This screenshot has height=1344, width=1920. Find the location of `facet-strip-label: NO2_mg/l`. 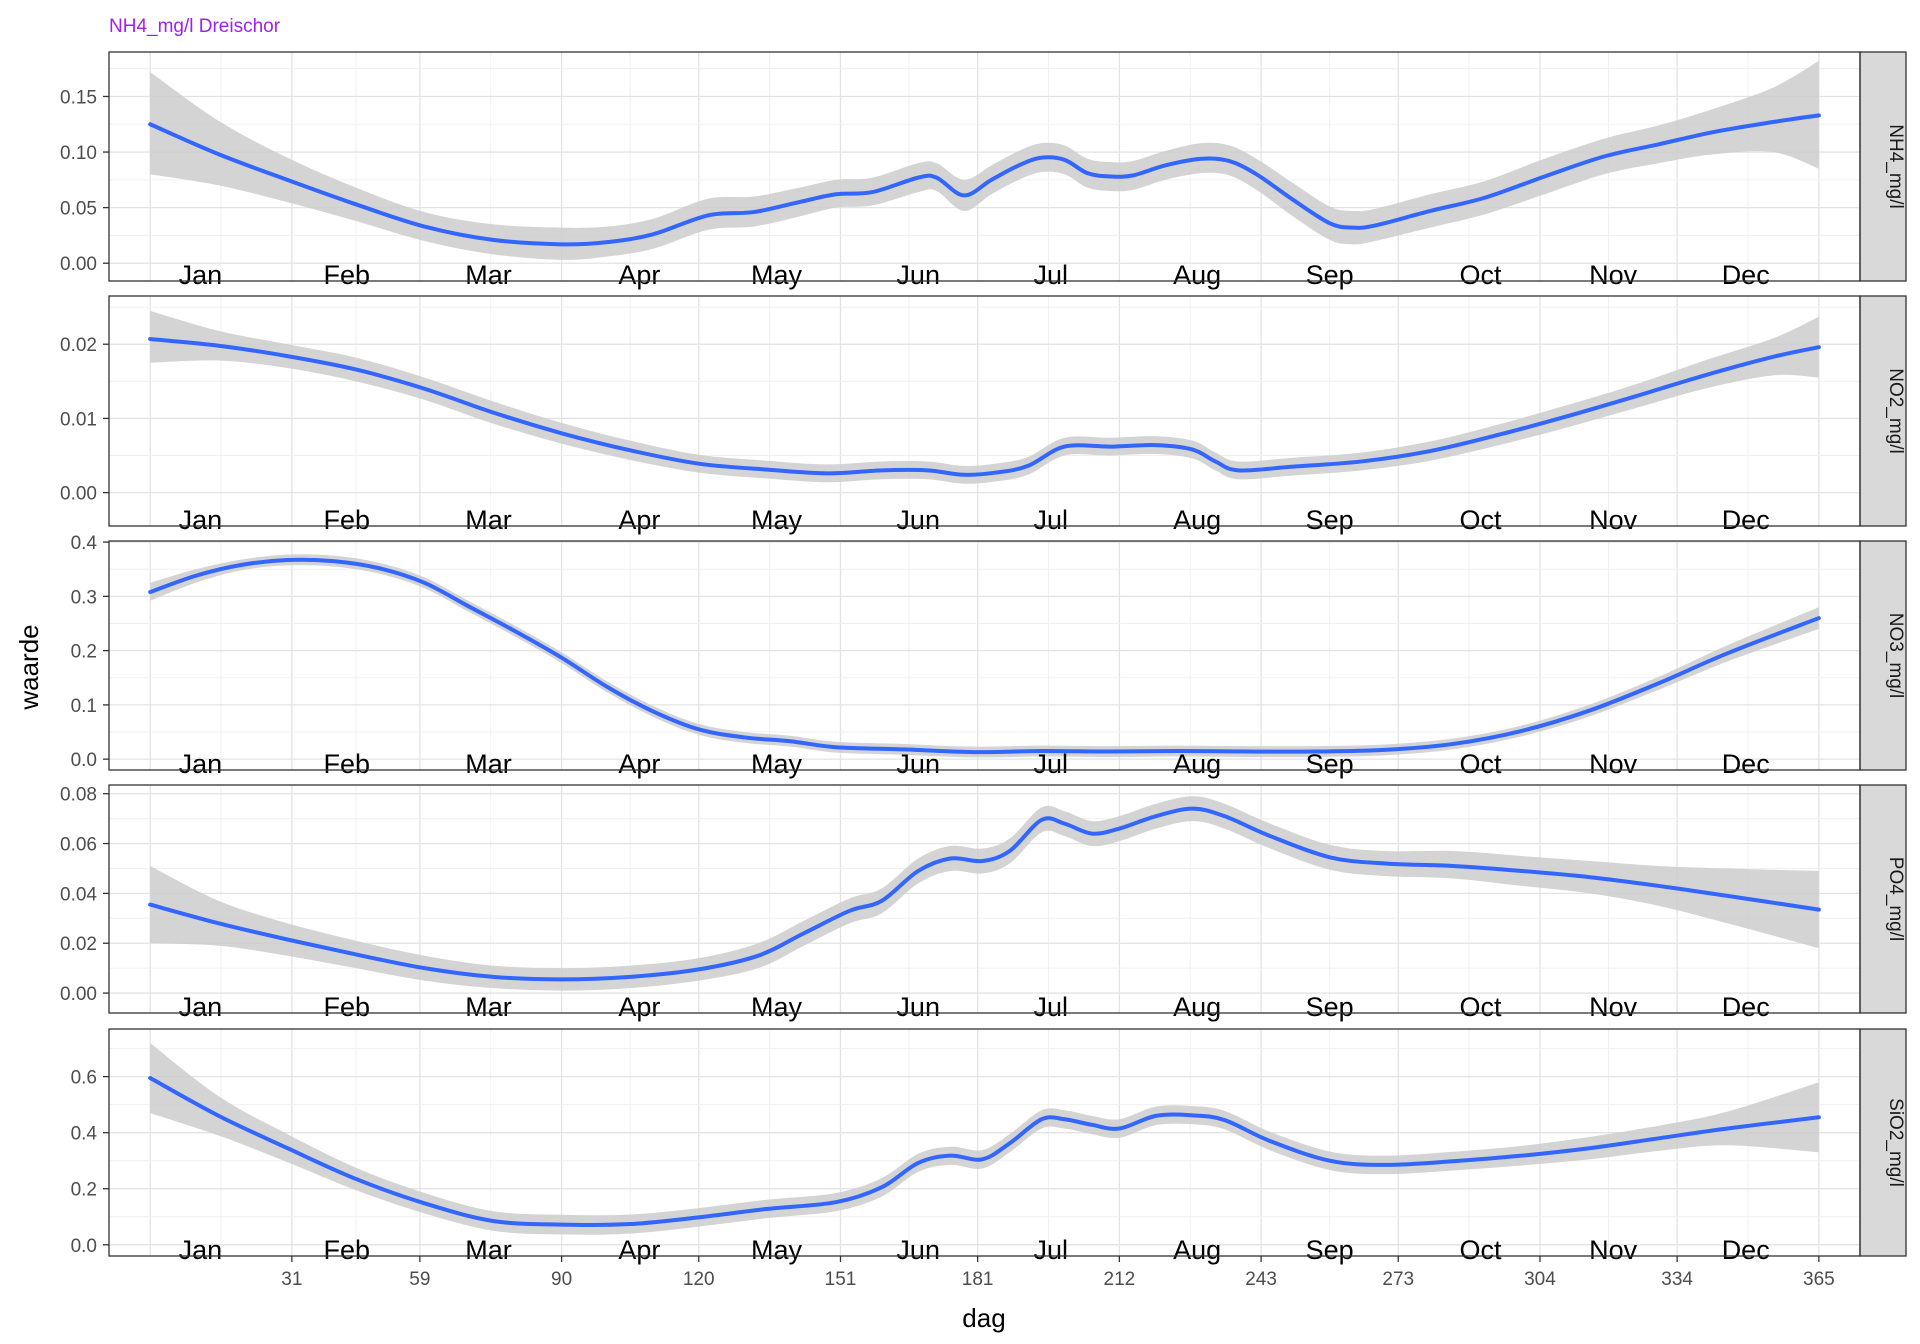

facet-strip-label: NO2_mg/l is located at coordinates (1895, 411).